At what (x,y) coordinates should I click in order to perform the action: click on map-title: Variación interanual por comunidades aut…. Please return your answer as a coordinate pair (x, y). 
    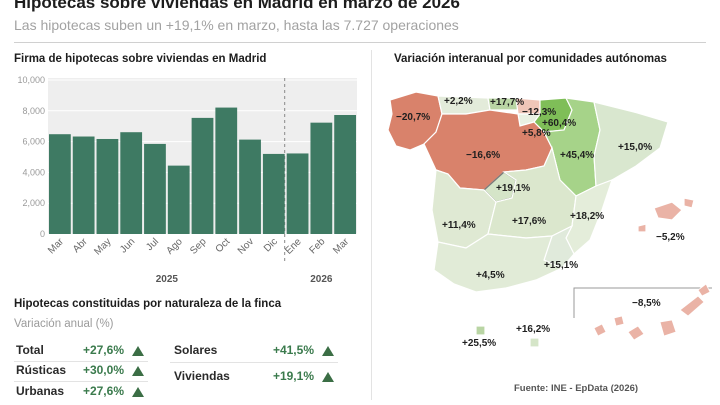
    Looking at the image, I should click on (530, 59).